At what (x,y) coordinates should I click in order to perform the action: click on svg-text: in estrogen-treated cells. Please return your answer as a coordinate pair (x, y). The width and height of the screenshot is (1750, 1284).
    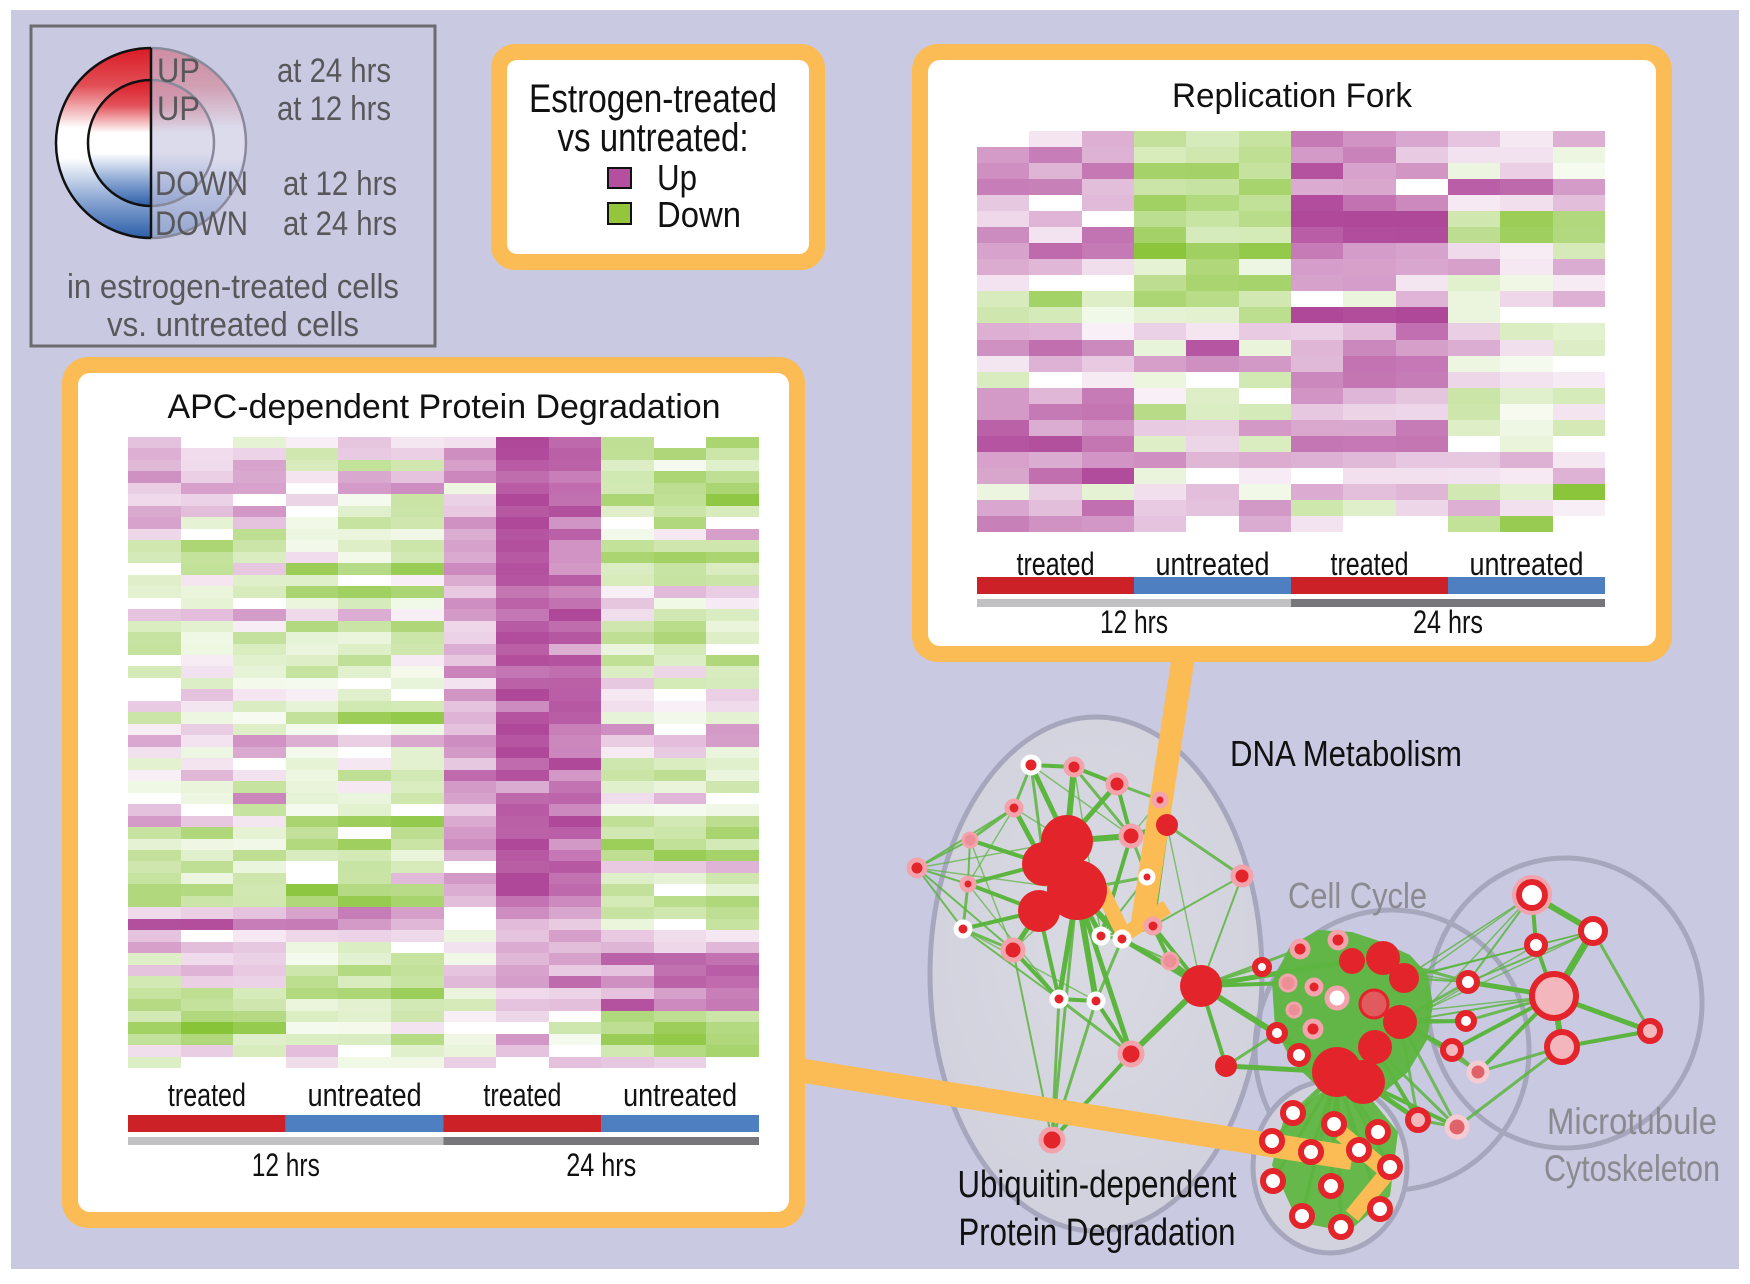
    Looking at the image, I should click on (233, 287).